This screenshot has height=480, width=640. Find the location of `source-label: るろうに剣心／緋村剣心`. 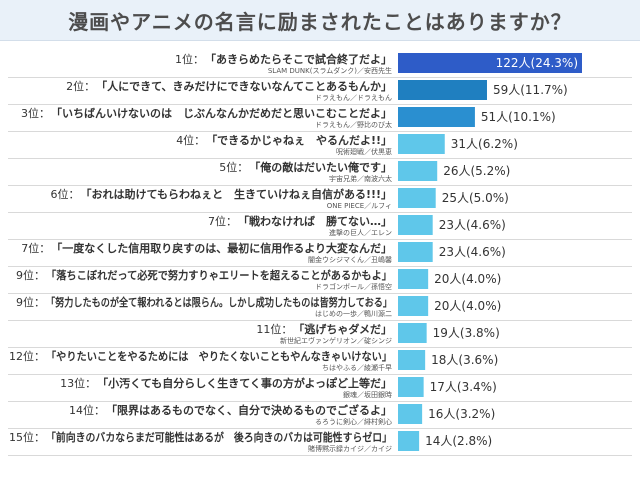

source-label: るろうに剣心／緋村剣心 is located at coordinates (353, 421).